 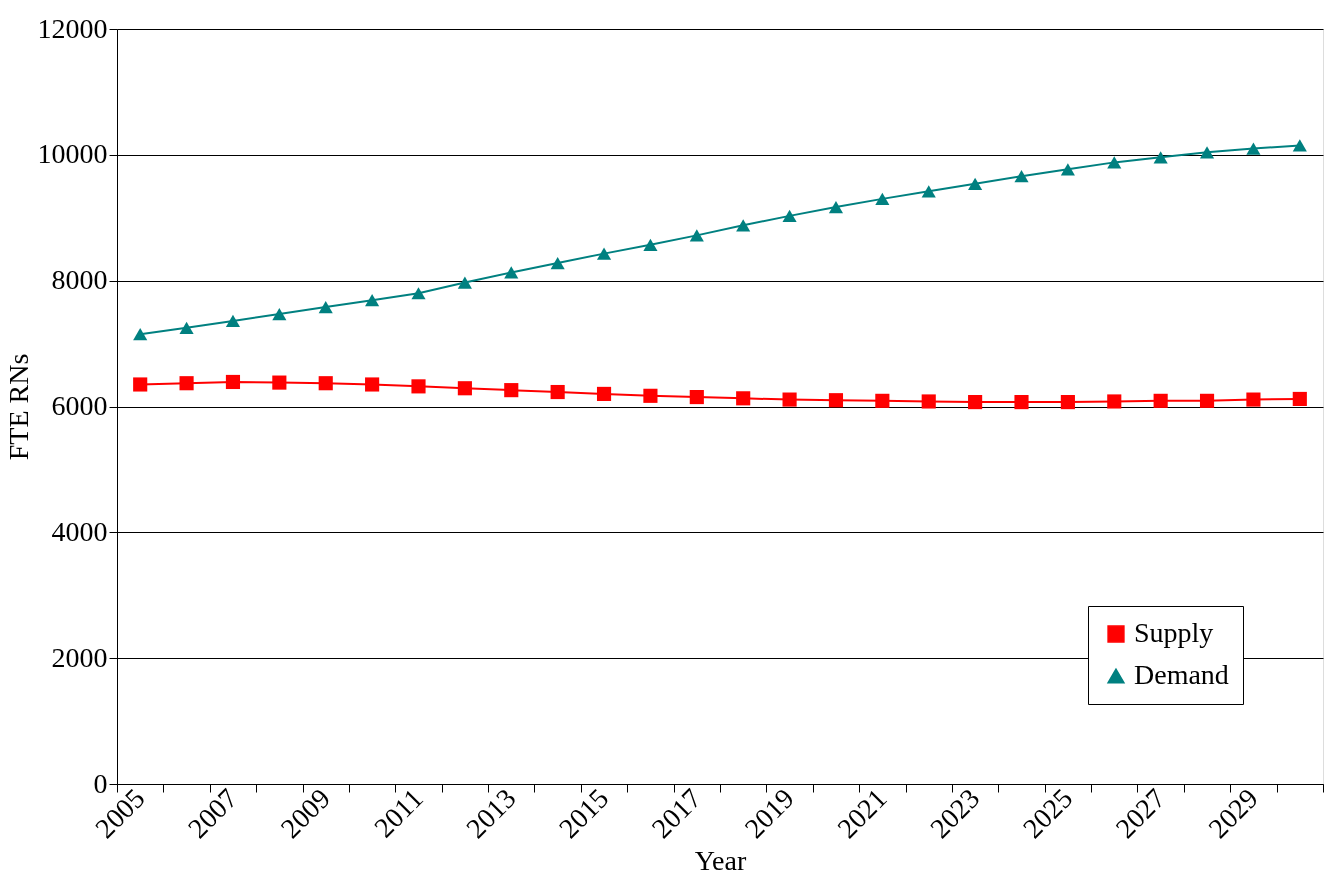 I want to click on y-tick-label: 8000, so click(x=79, y=280).